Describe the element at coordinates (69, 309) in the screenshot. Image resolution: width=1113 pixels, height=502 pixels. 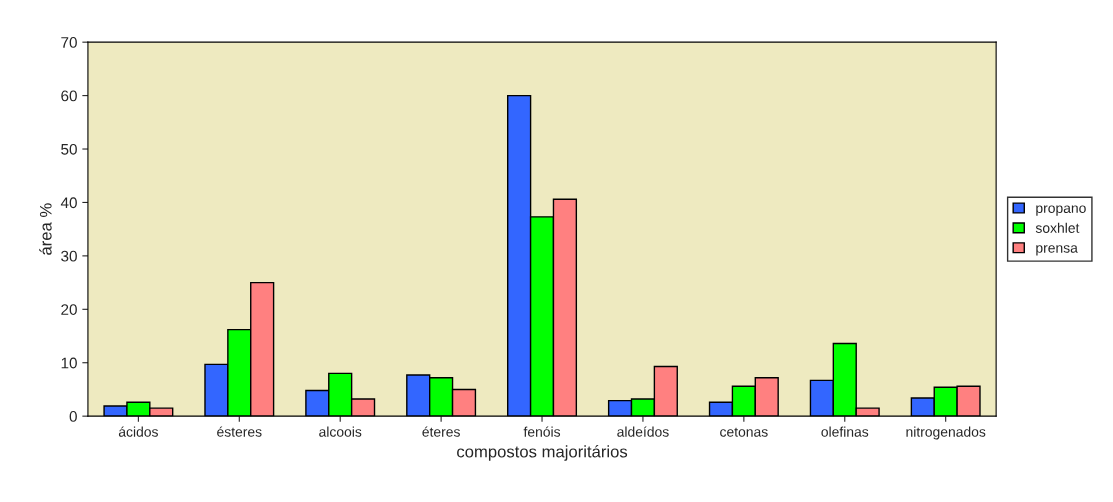
I see `y-tick-label: 20` at that location.